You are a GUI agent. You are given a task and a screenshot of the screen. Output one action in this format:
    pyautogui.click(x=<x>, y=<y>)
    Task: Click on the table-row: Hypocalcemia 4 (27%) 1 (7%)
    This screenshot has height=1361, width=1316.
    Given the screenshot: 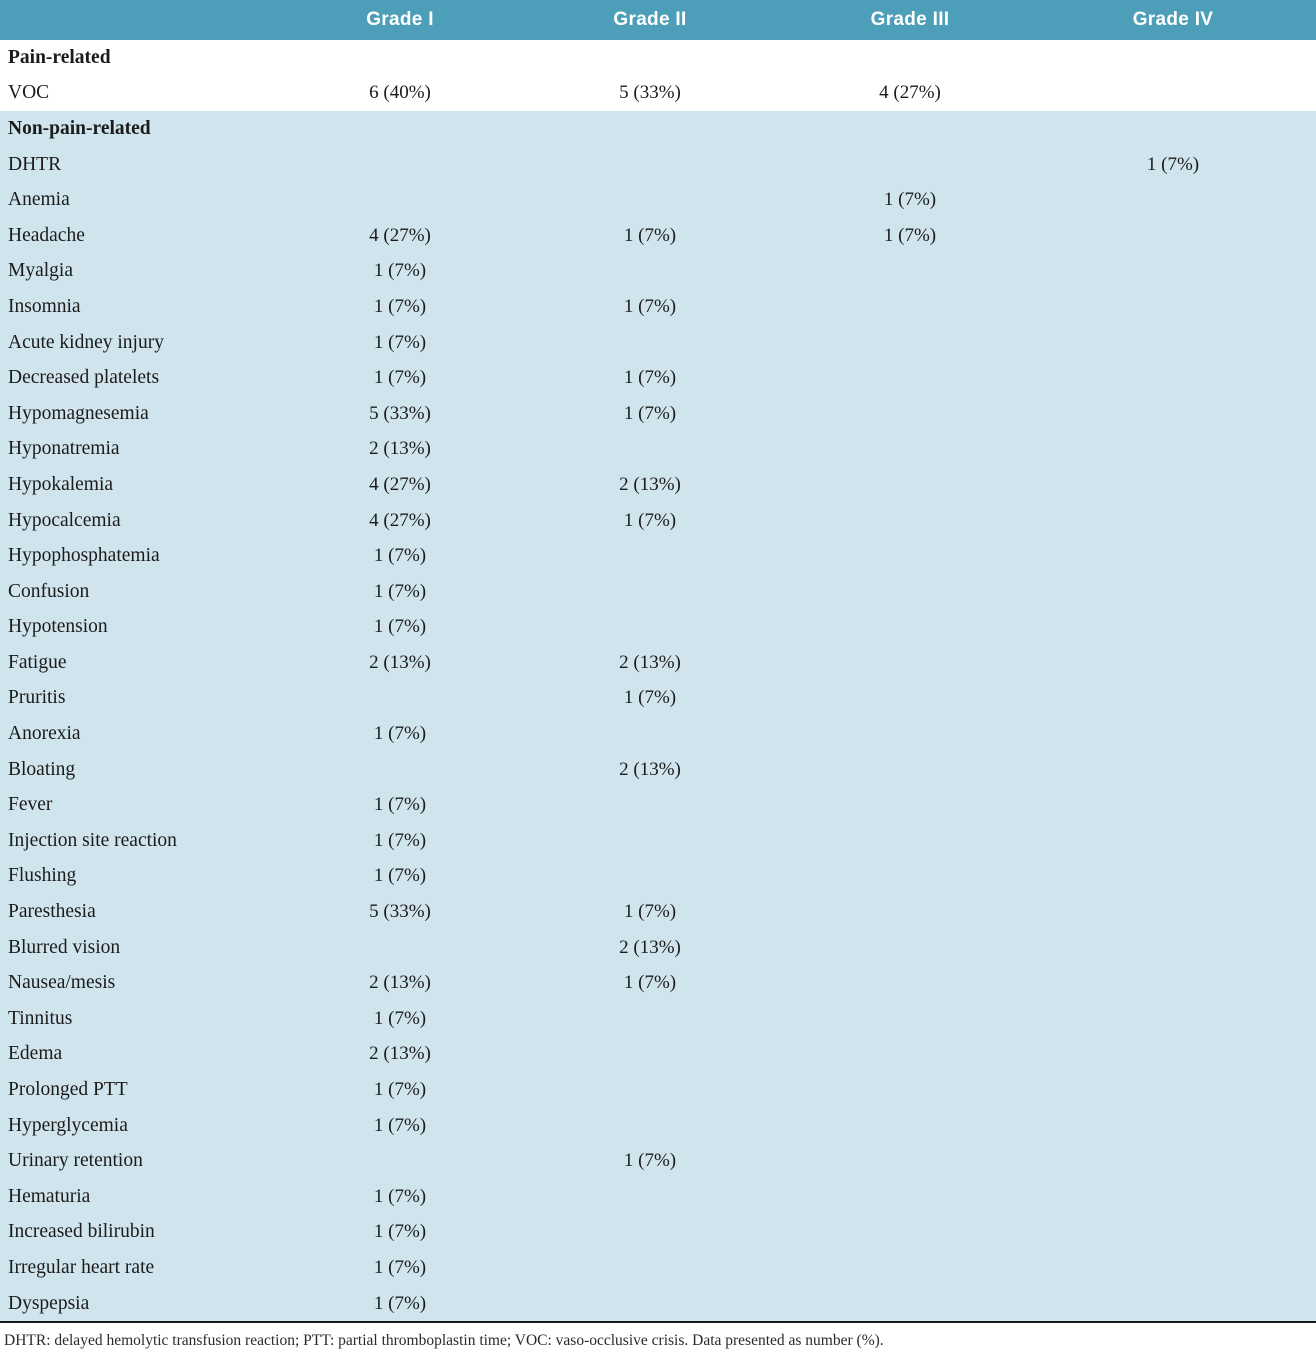 What is the action you would take?
    pyautogui.click(x=658, y=520)
    